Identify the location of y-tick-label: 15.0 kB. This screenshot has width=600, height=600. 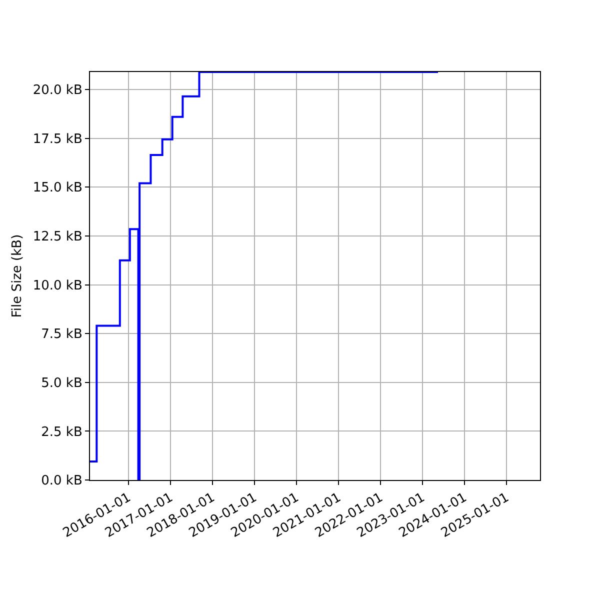
(57, 188).